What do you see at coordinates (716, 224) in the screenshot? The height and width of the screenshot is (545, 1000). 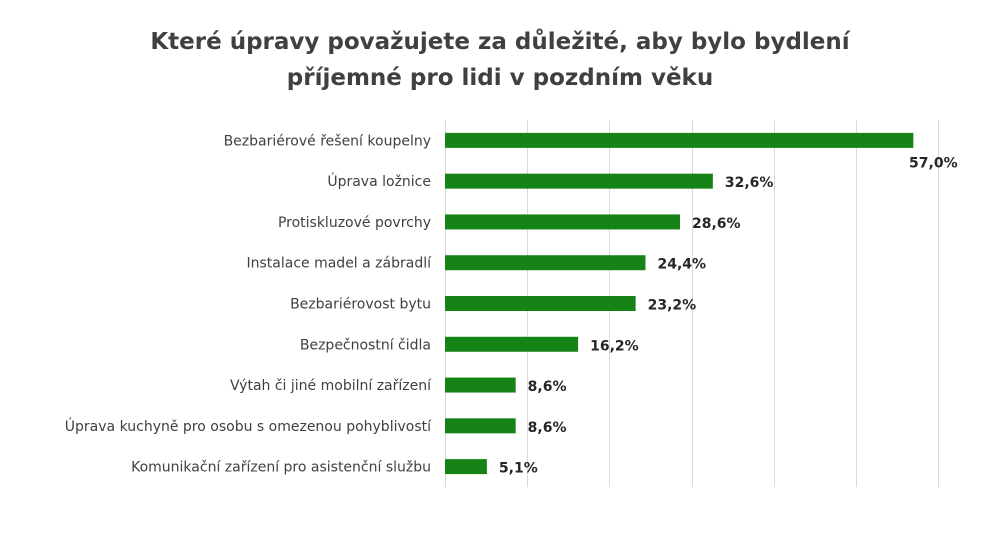 I see `value-label: 28,6%` at bounding box center [716, 224].